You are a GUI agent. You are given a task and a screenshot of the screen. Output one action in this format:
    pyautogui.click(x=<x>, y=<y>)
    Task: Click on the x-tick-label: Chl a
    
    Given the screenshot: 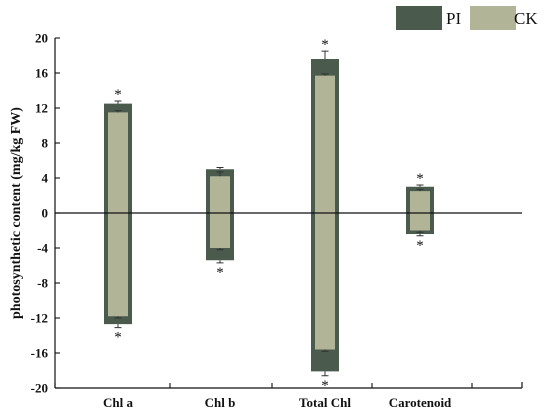 What is the action you would take?
    pyautogui.click(x=118, y=402)
    